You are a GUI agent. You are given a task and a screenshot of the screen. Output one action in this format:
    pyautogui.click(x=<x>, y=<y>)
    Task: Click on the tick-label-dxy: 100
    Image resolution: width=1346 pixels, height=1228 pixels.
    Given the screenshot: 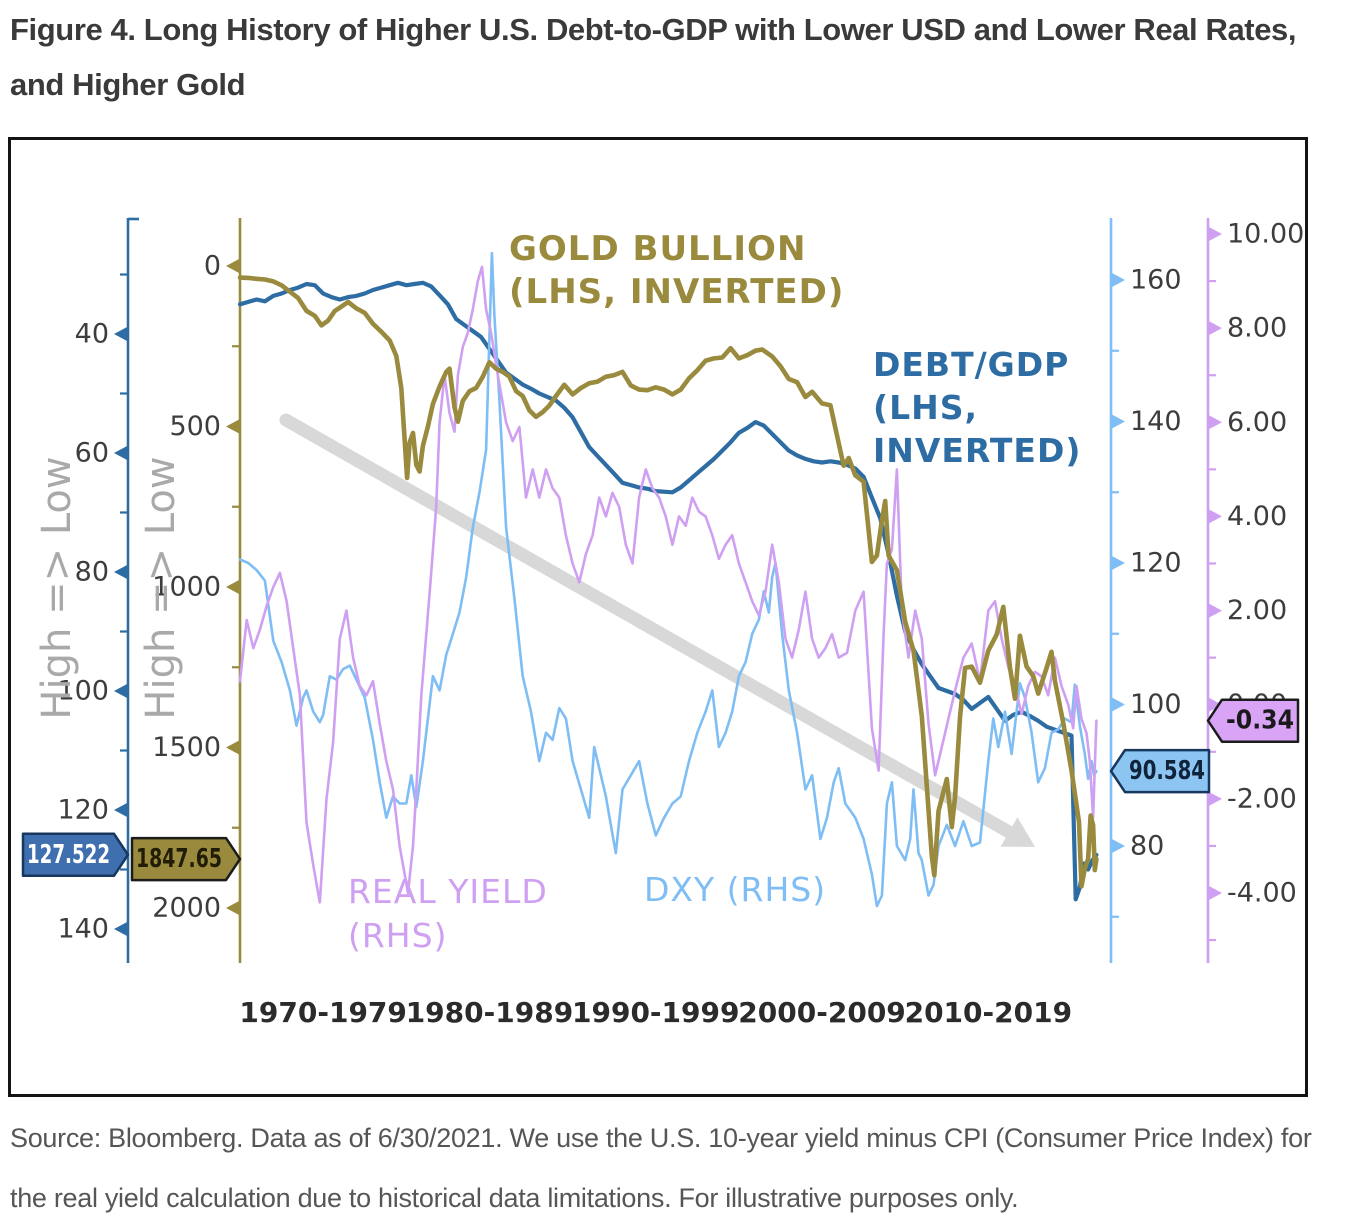 What is the action you would take?
    pyautogui.click(x=1156, y=704)
    